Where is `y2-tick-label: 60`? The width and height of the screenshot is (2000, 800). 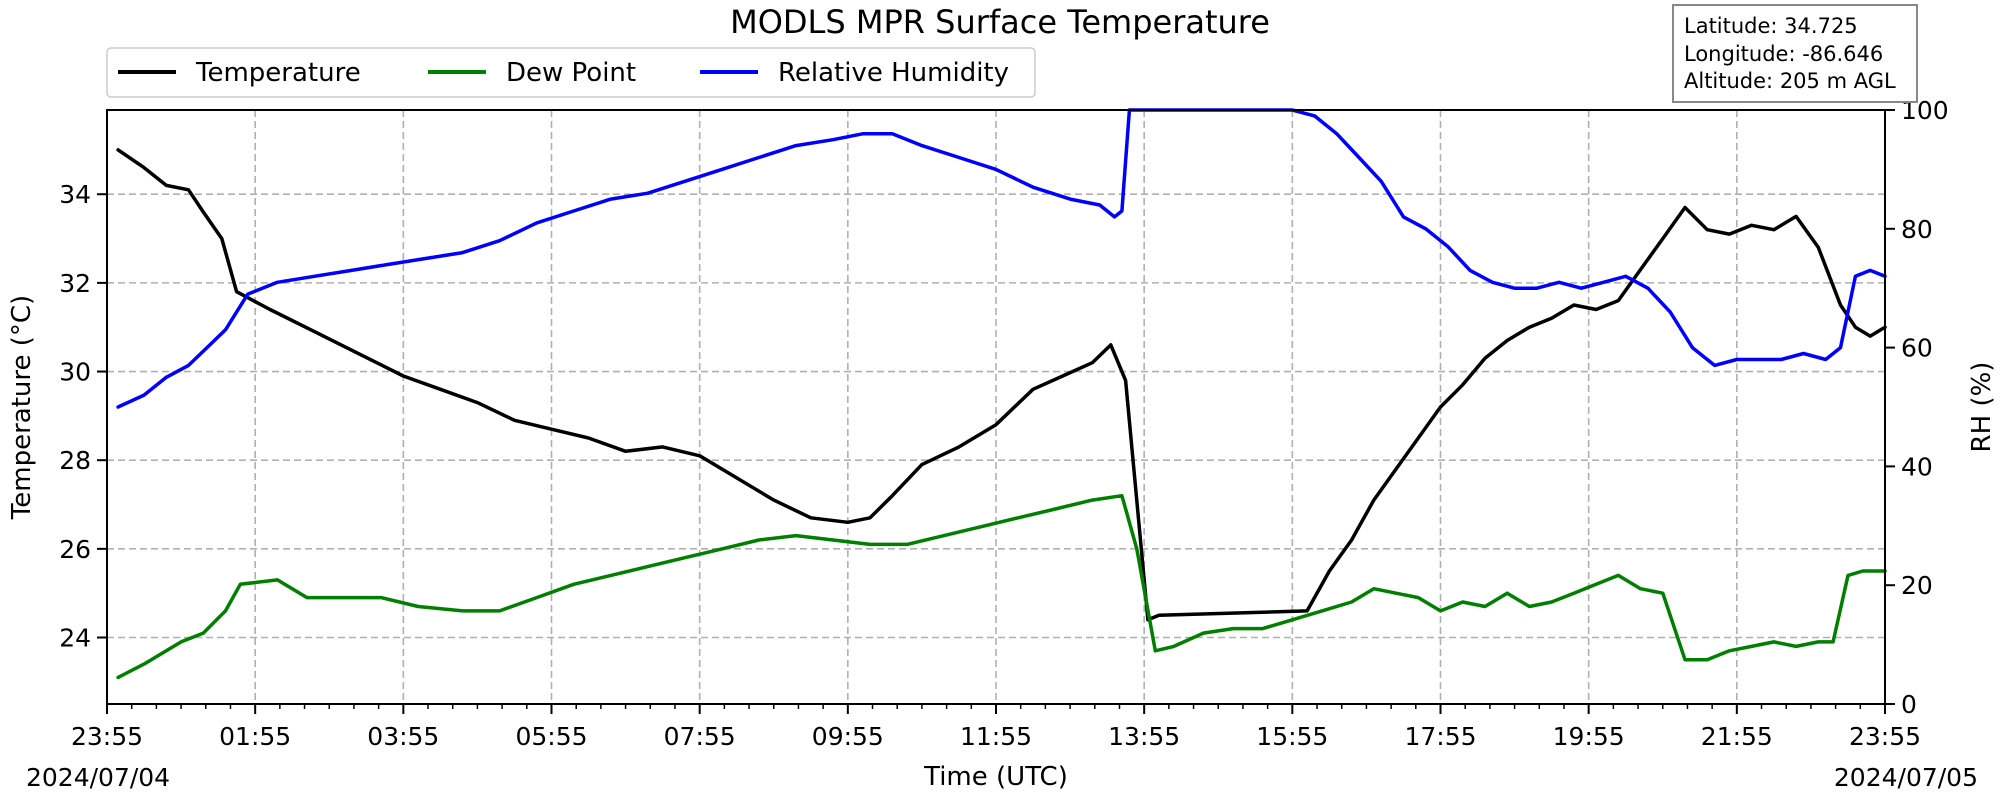 y2-tick-label: 60 is located at coordinates (1917, 348).